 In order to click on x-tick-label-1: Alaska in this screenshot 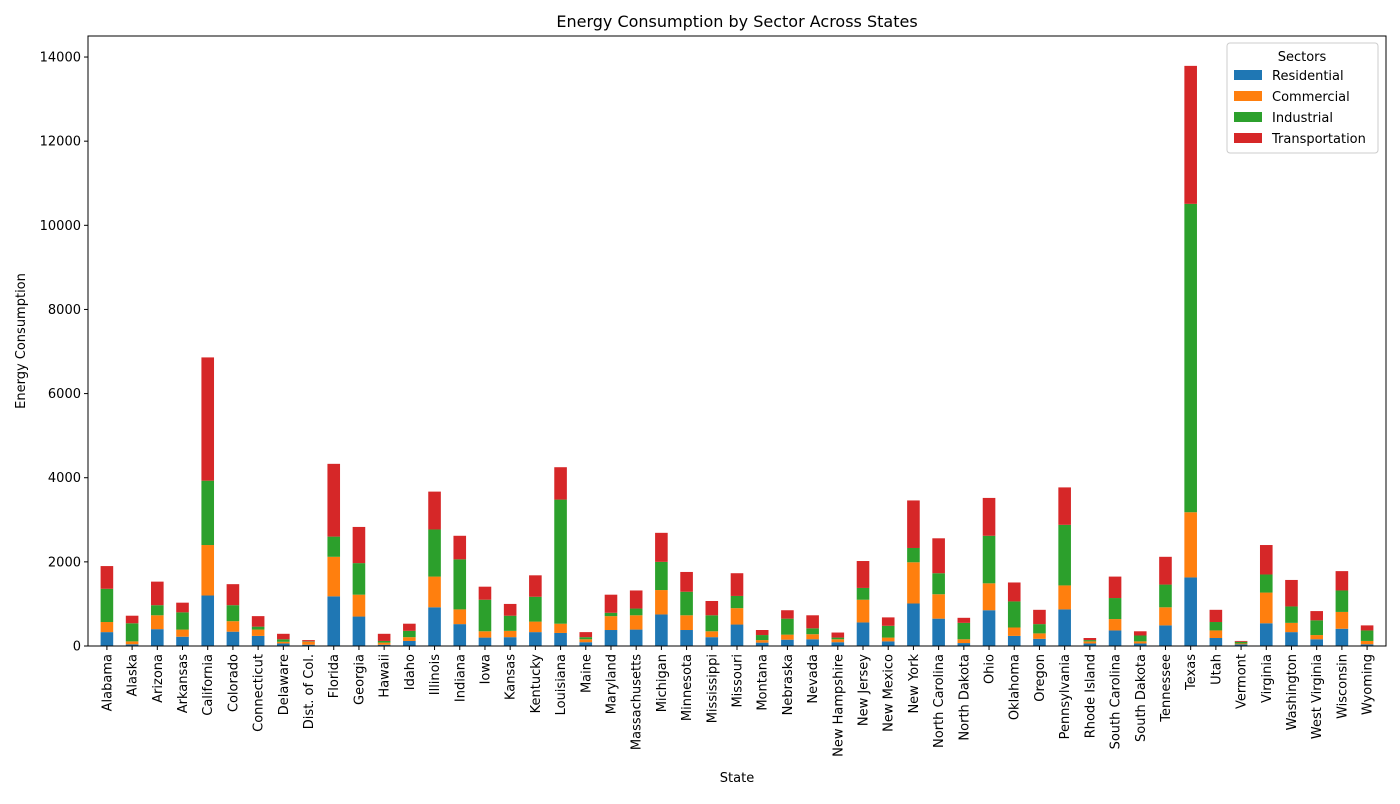, I will do `click(133, 675)`.